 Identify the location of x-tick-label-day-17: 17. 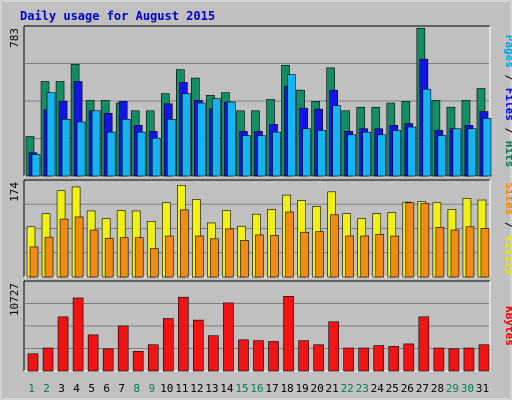
(271, 388).